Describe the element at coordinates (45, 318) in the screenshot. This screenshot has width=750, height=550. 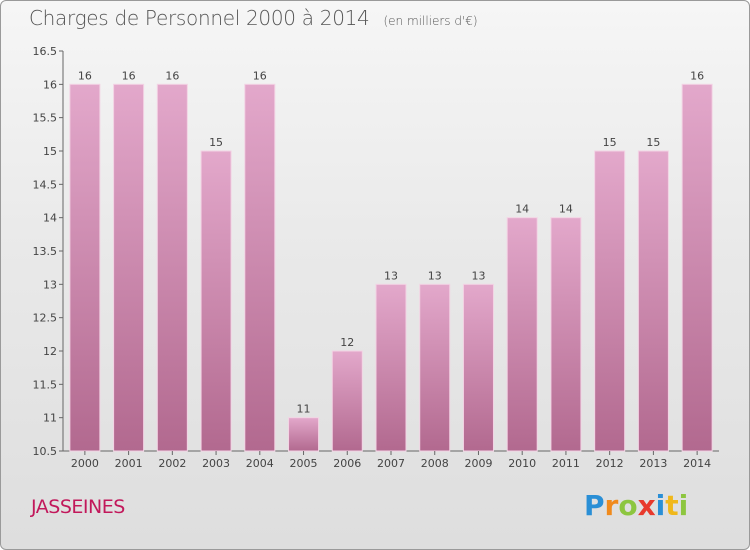
I see `y-tick-label: 12.5` at that location.